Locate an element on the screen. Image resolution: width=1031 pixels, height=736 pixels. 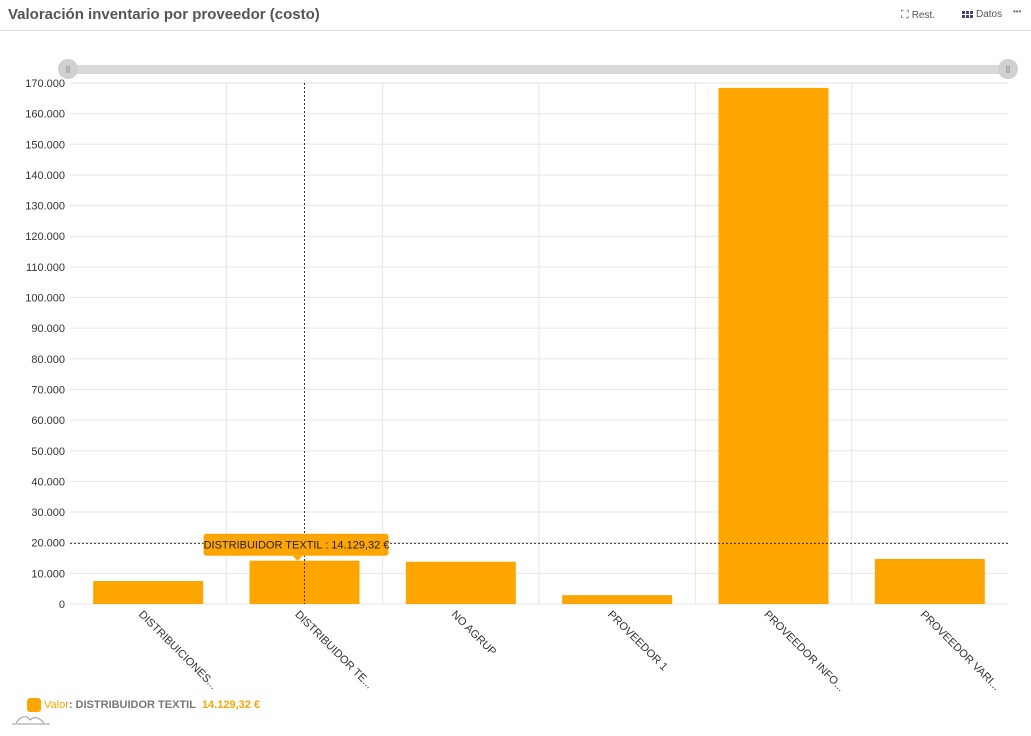
y-tick-label: 20.000 is located at coordinates (48, 544).